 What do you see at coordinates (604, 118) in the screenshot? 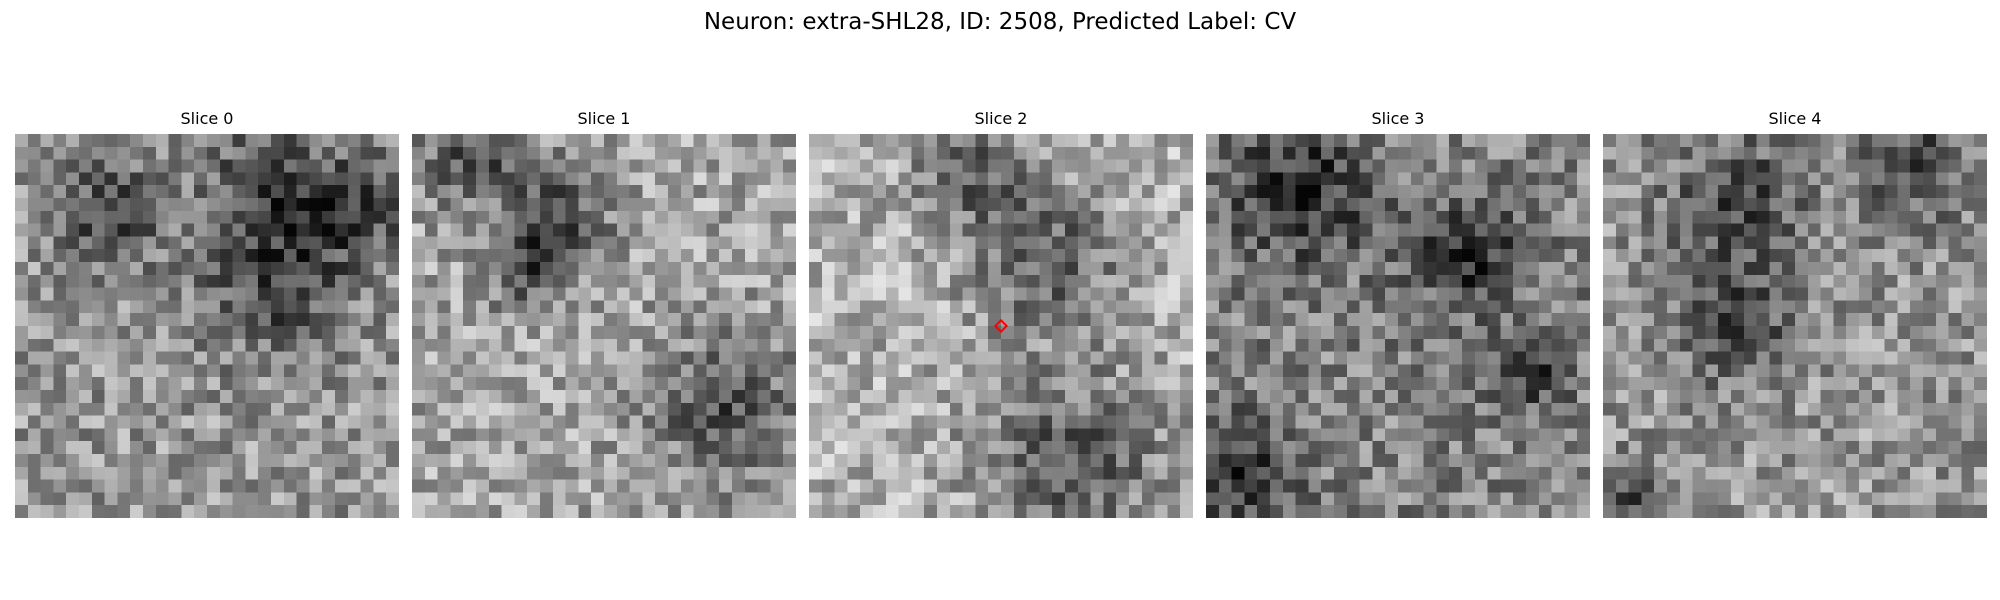
I see `slice-title-1: Slice 1` at bounding box center [604, 118].